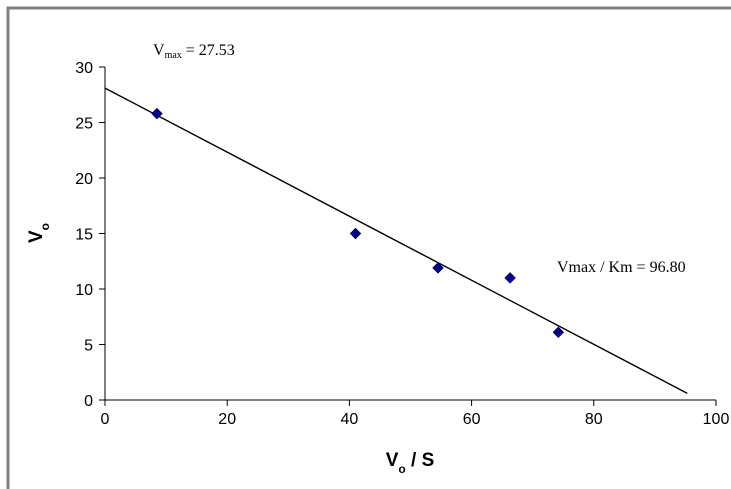 Image resolution: width=731 pixels, height=489 pixels. What do you see at coordinates (39, 233) in the screenshot?
I see `y-axis-title: Vo` at bounding box center [39, 233].